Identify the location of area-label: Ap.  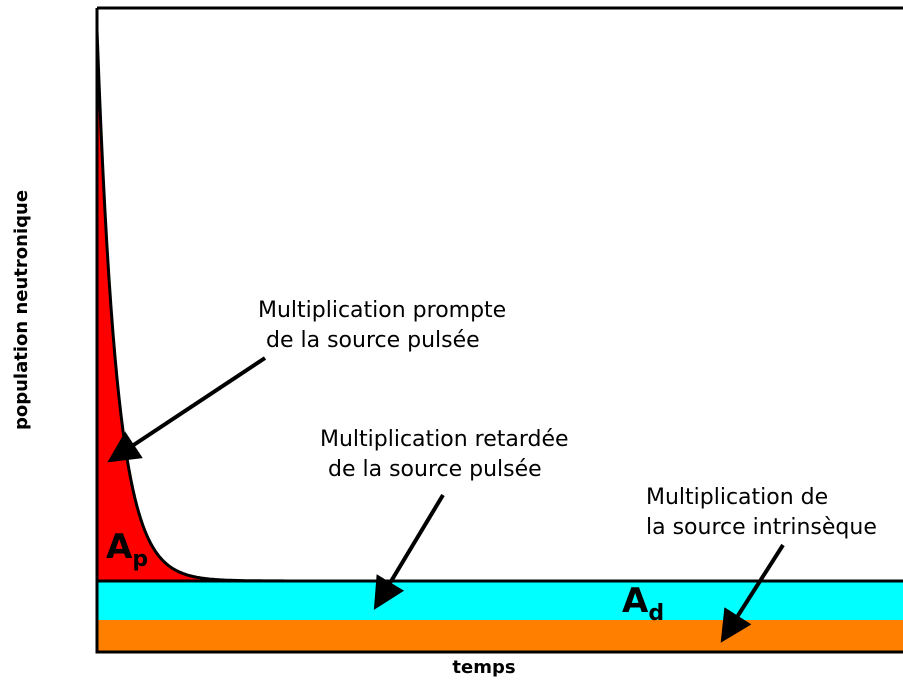
(127, 549).